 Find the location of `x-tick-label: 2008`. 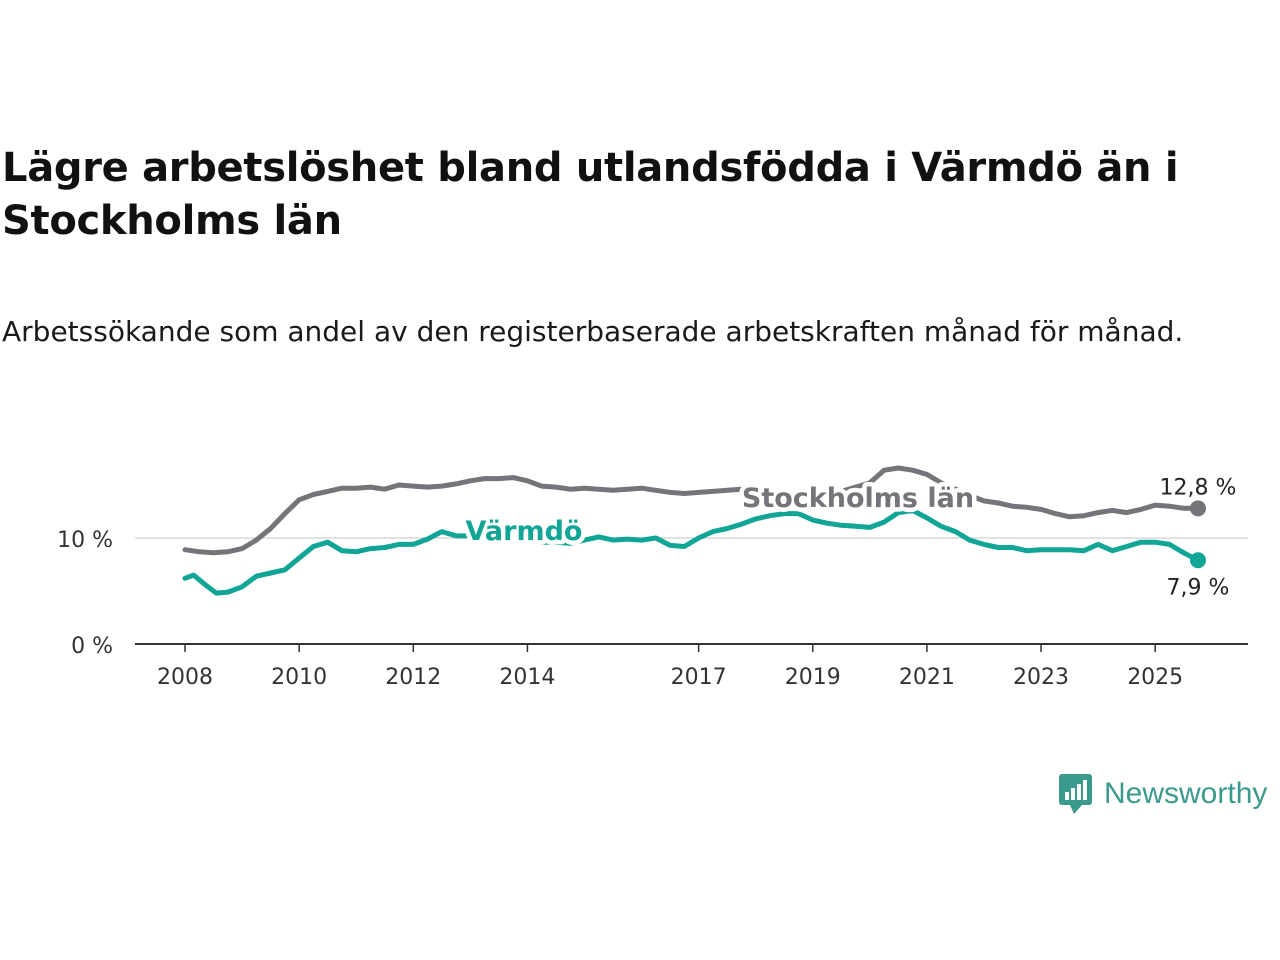

x-tick-label: 2008 is located at coordinates (185, 677).